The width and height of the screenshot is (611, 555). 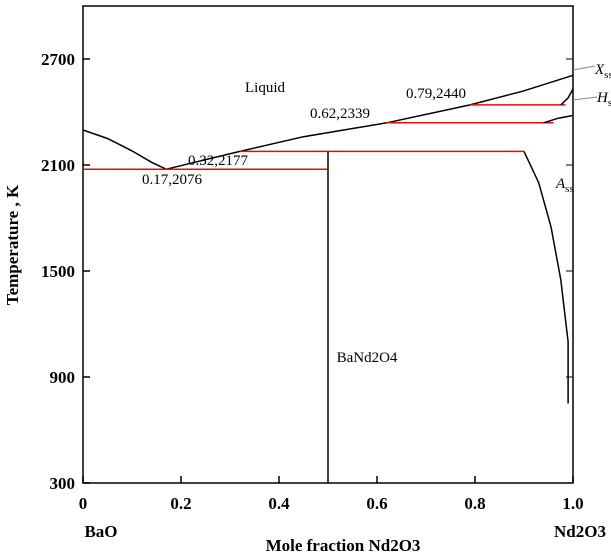 What do you see at coordinates (58, 59) in the screenshot?
I see `y-tick-label: 2700` at bounding box center [58, 59].